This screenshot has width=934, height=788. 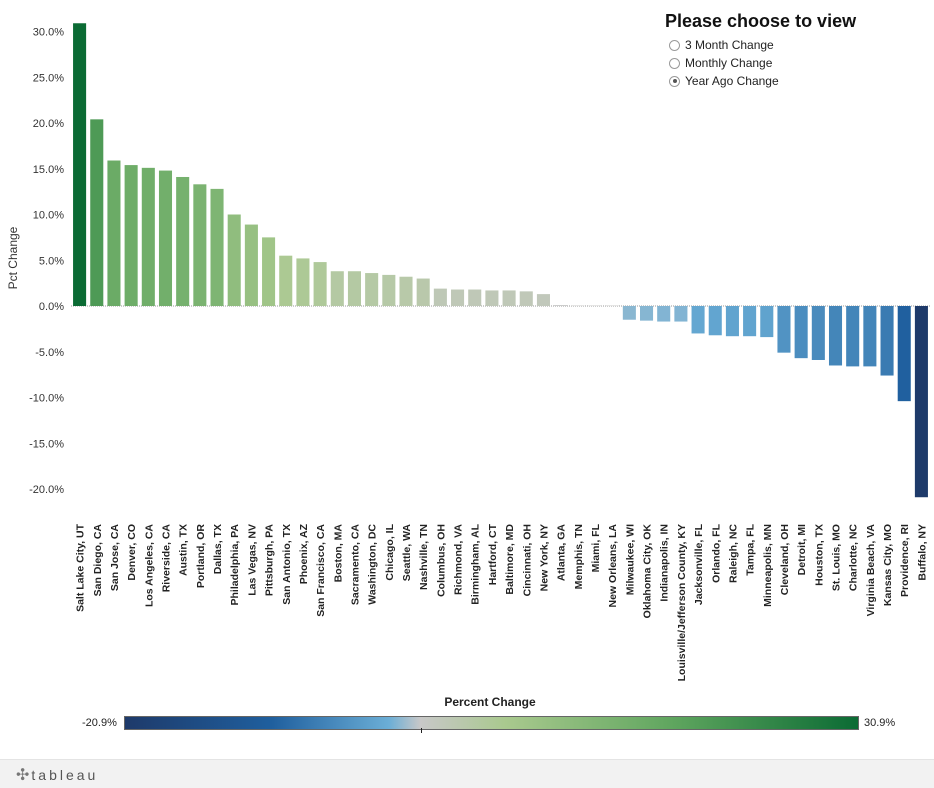 What do you see at coordinates (65, 775) in the screenshot?
I see `tableau-logo-text: tableau` at bounding box center [65, 775].